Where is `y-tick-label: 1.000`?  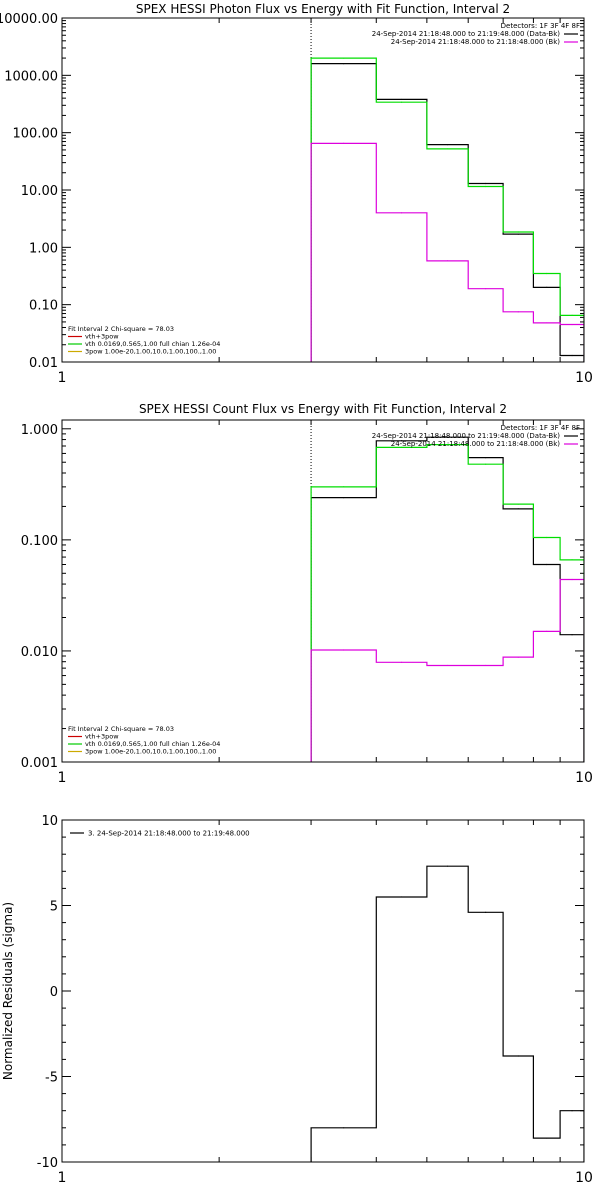 y-tick-label: 1.000 is located at coordinates (39, 430).